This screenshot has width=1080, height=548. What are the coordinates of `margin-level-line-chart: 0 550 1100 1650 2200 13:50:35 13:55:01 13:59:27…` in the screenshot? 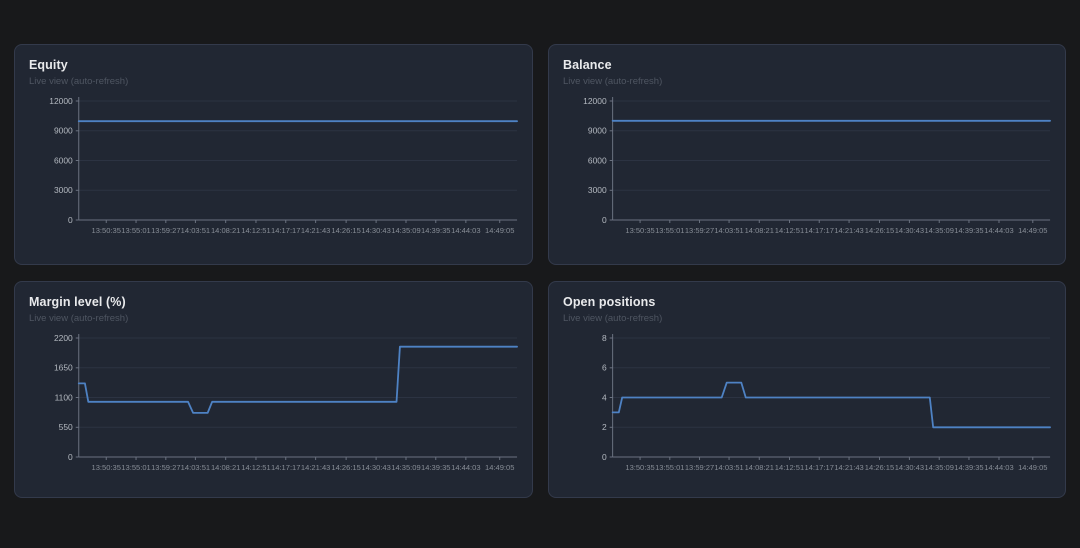 It's located at (273, 410).